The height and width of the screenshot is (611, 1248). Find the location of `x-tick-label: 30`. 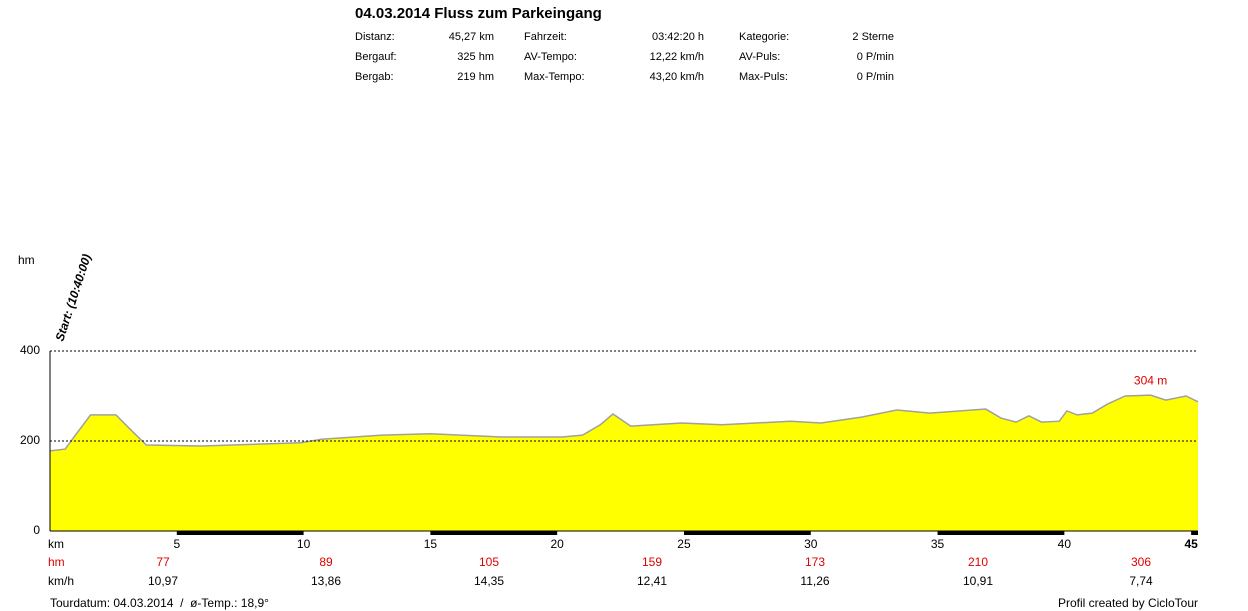

x-tick-label: 30 is located at coordinates (811, 544).